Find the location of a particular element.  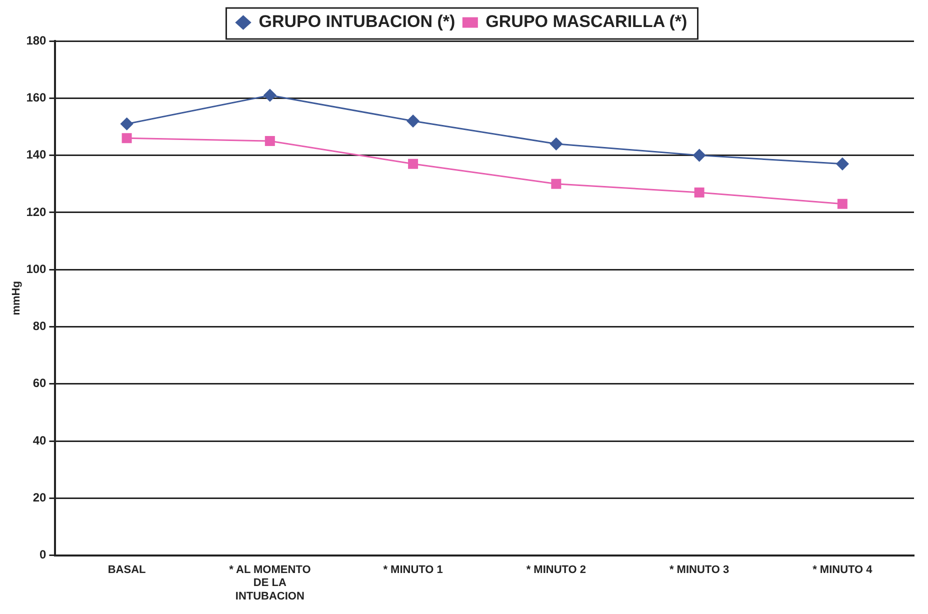

legend-label: GRUPO MASCARILLA (*) is located at coordinates (587, 22).